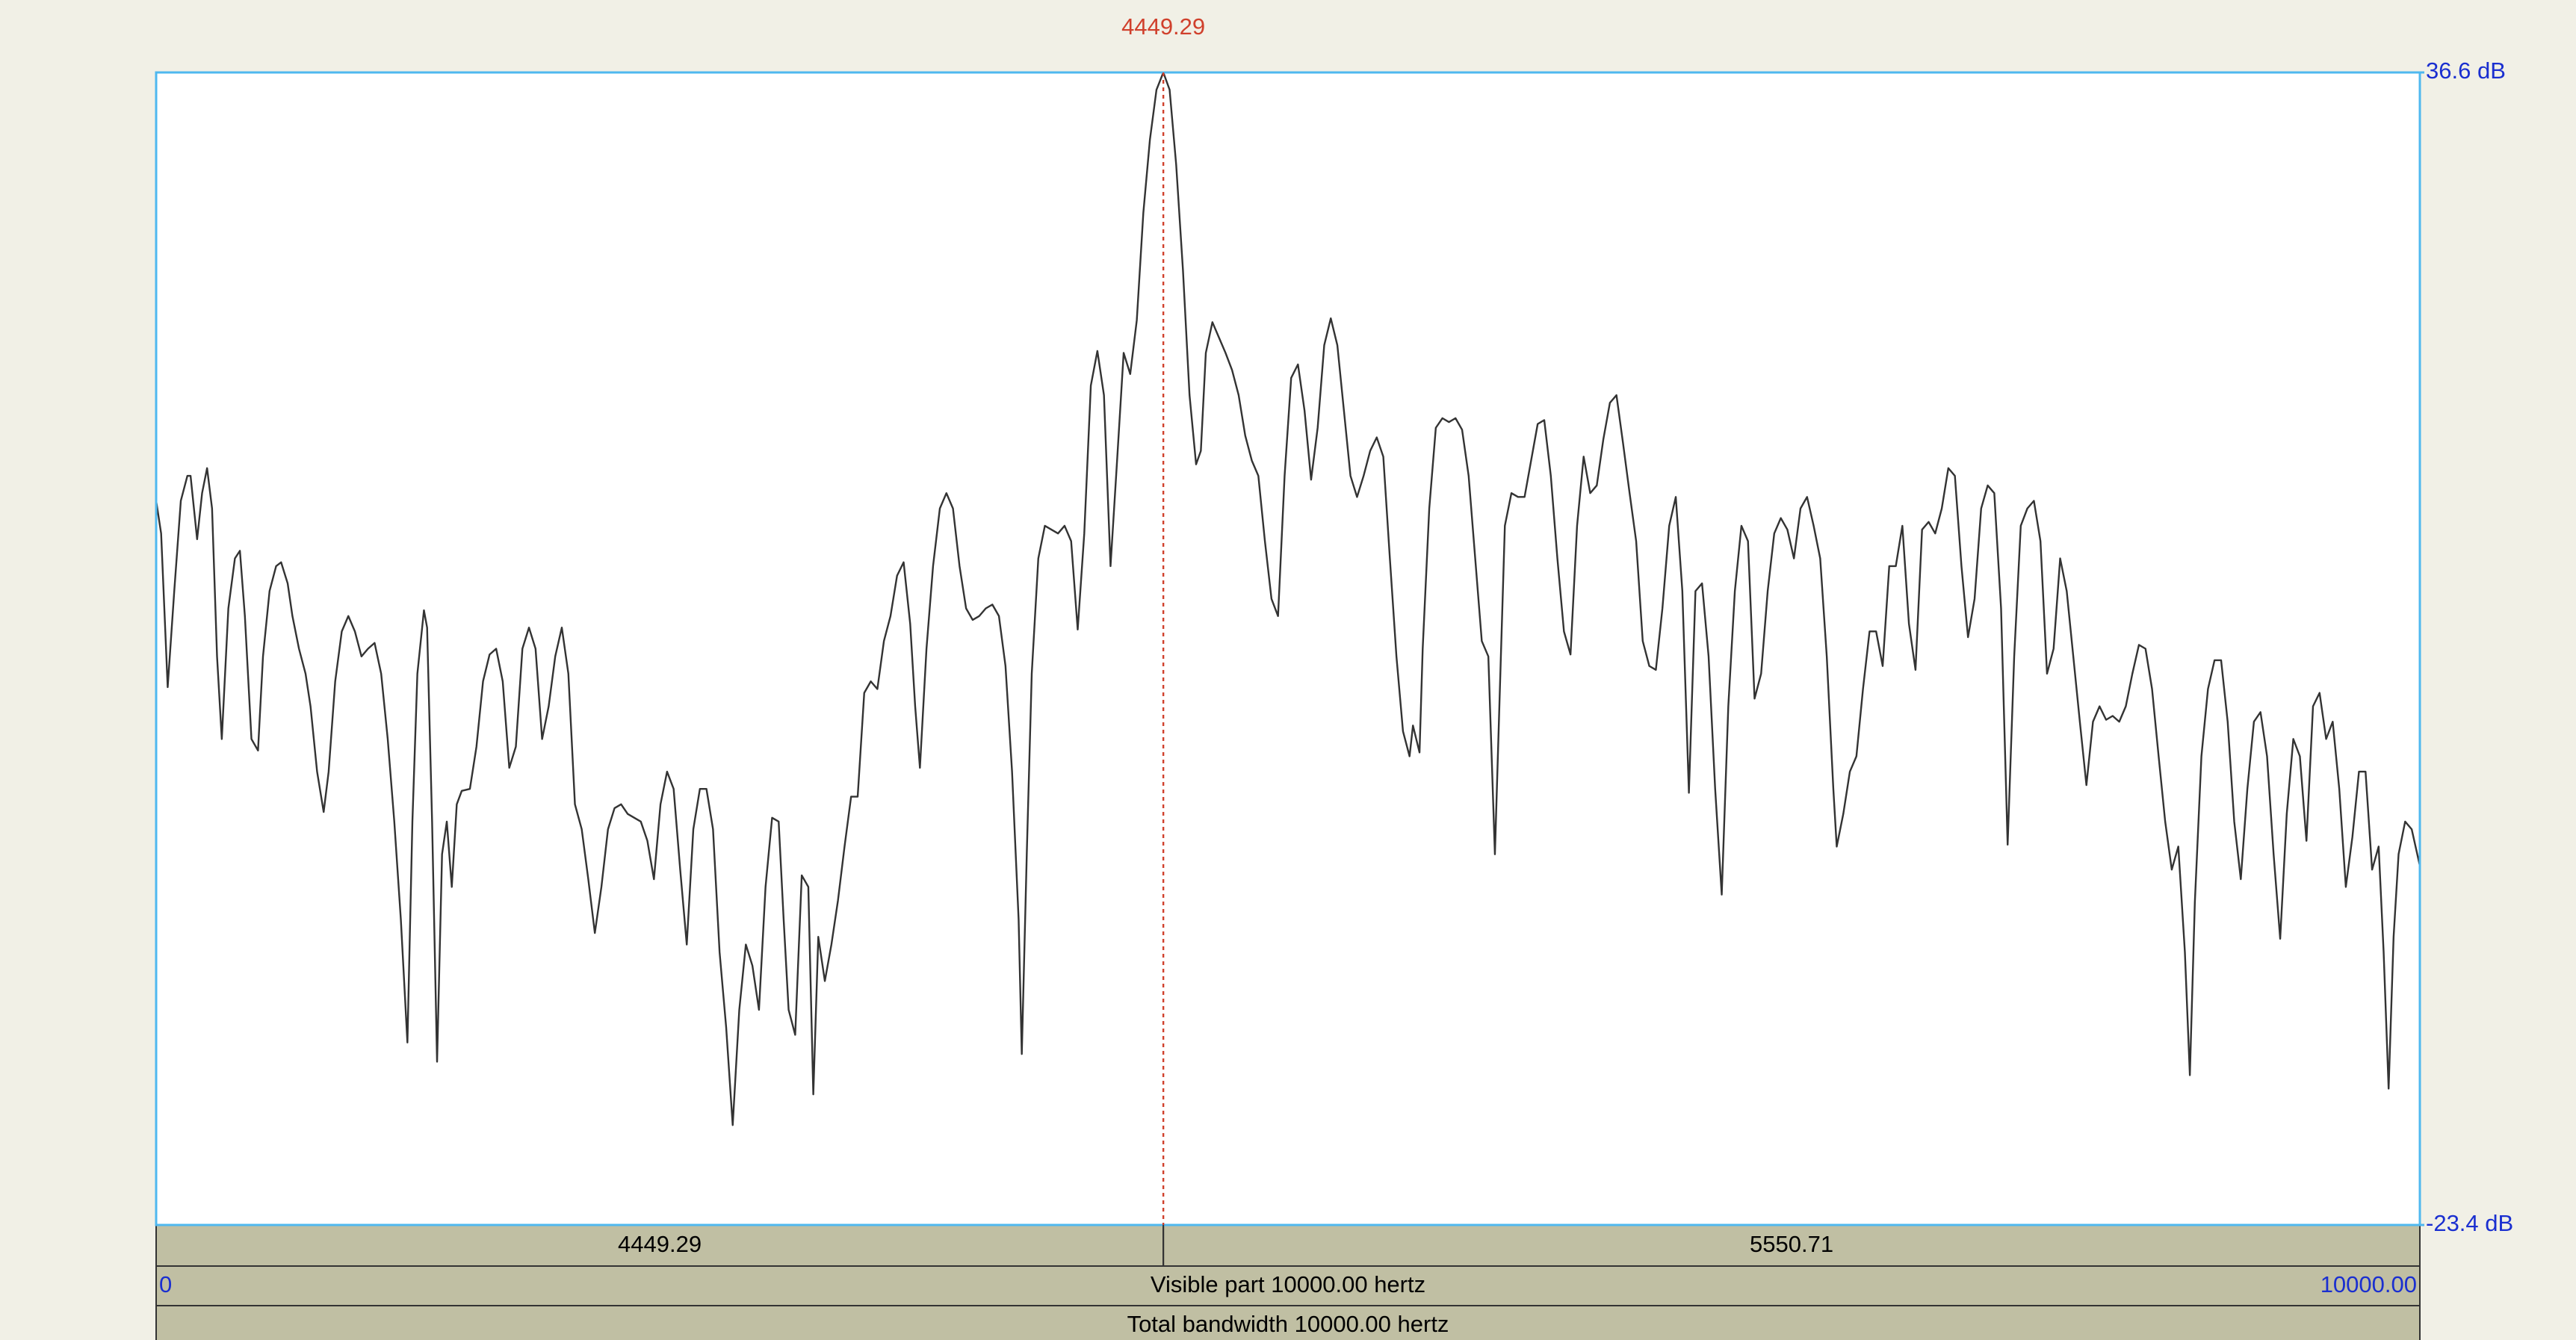  What do you see at coordinates (2466, 71) in the screenshot?
I see `y-tick-label: 36.6 dB` at bounding box center [2466, 71].